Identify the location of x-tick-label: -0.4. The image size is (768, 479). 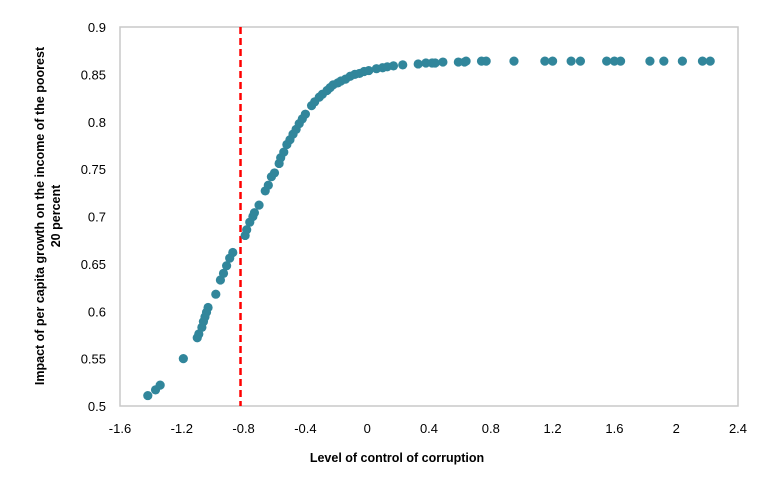
(305, 428).